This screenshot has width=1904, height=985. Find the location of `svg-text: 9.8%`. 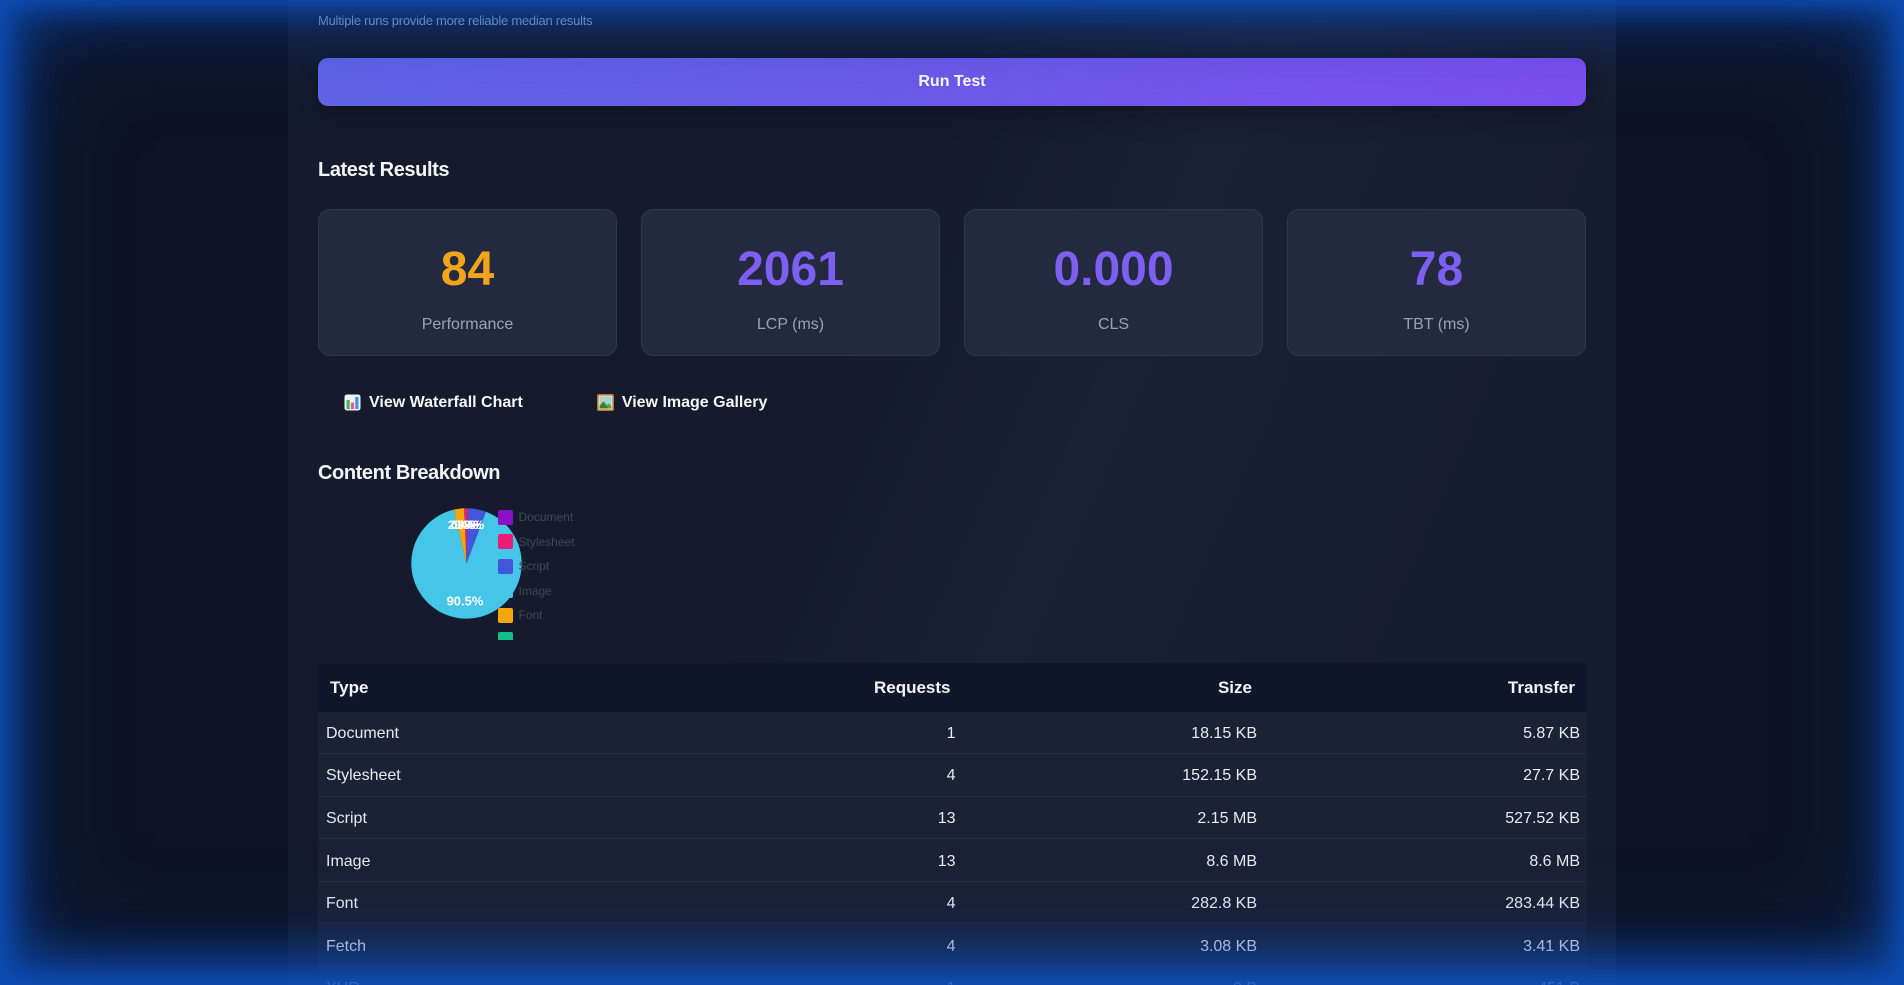

svg-text: 9.8% is located at coordinates (468, 525).